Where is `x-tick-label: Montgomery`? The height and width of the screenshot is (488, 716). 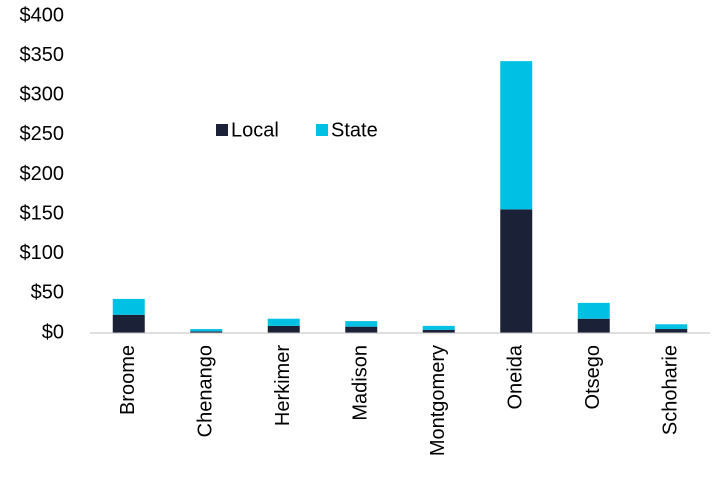 x-tick-label: Montgomery is located at coordinates (438, 400).